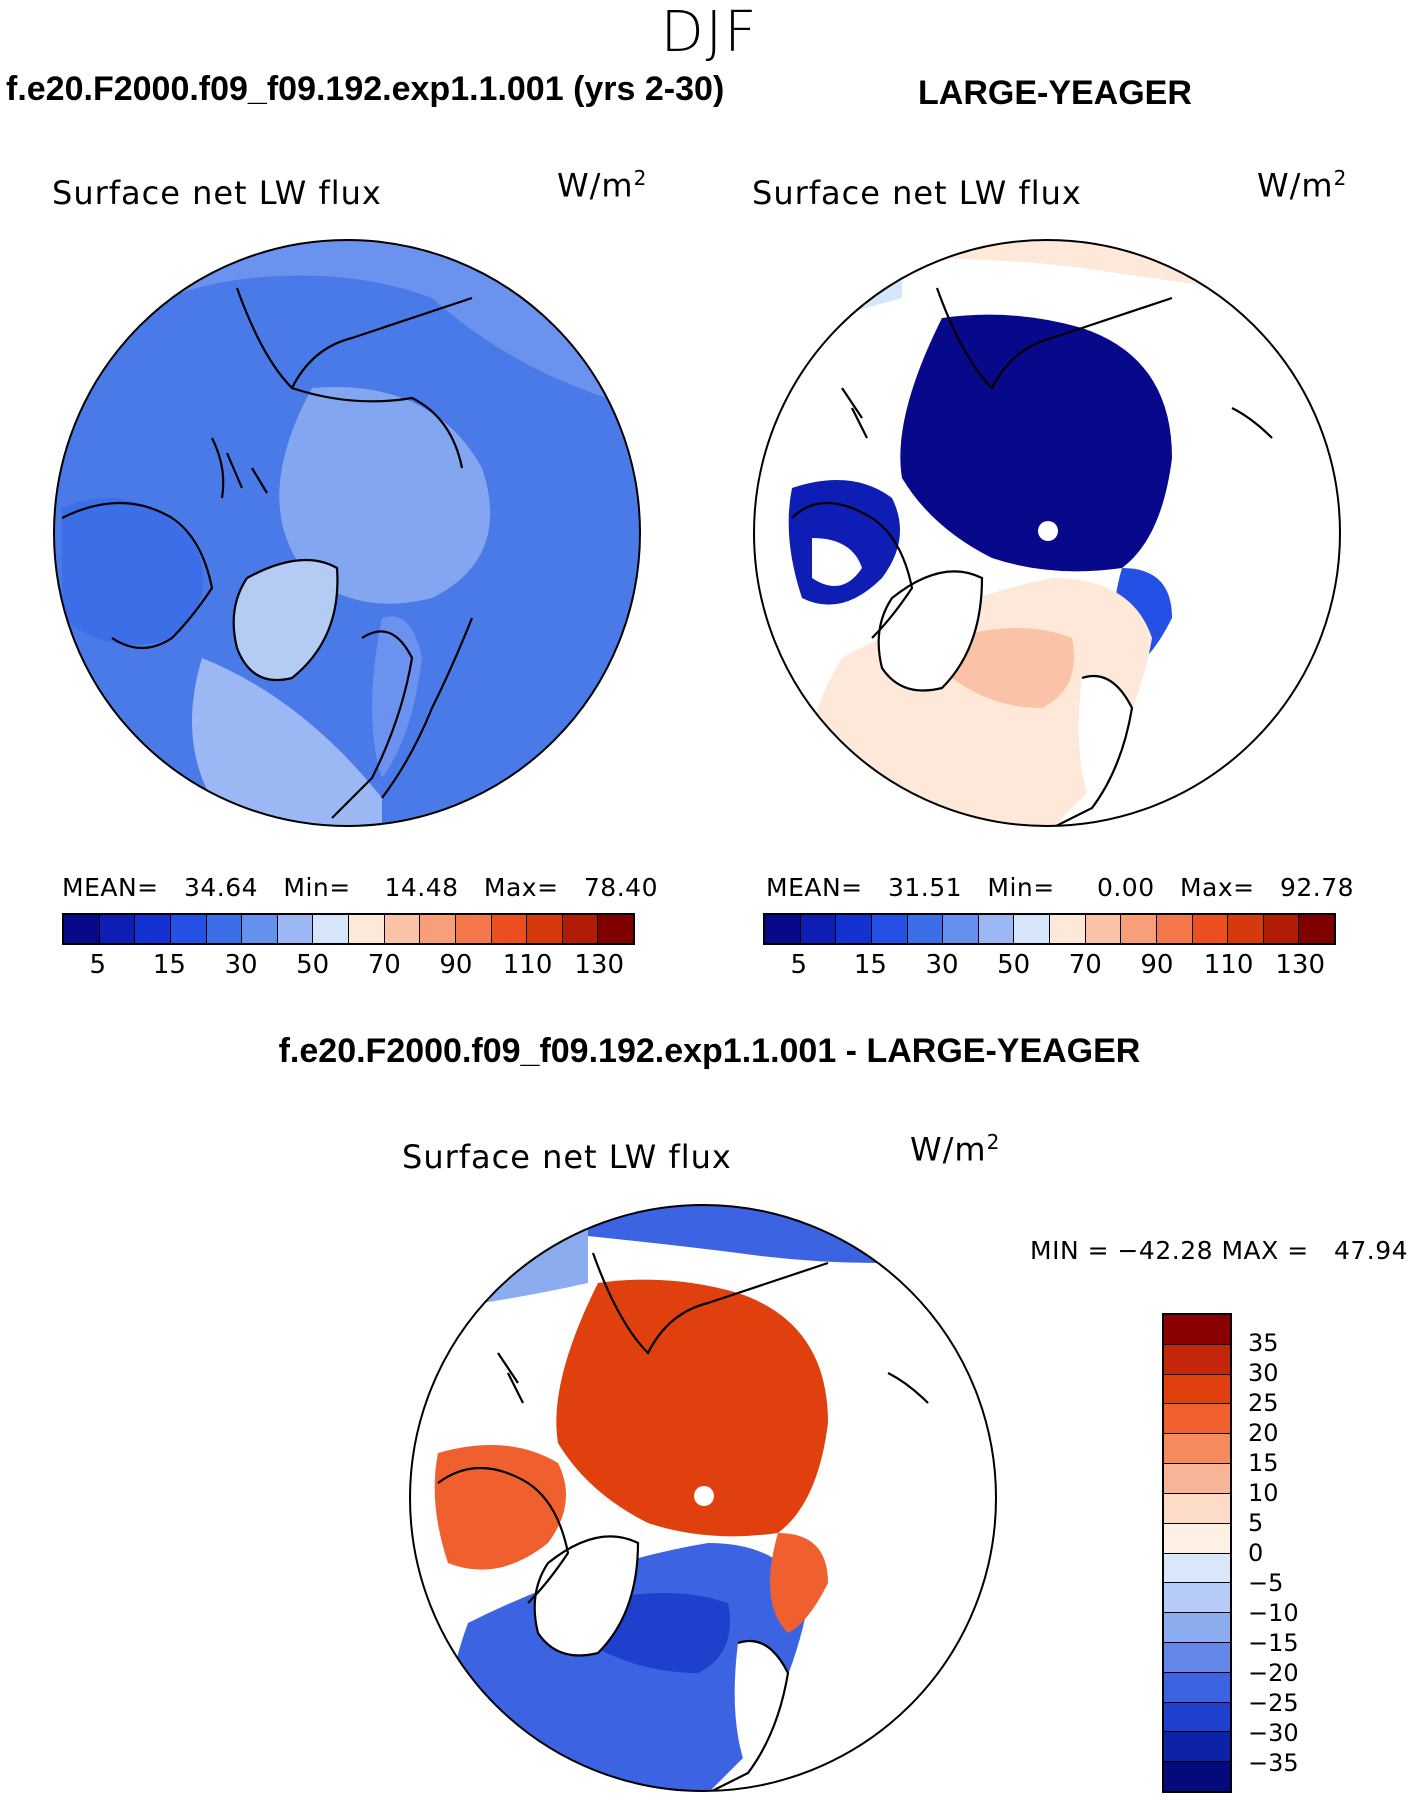  Describe the element at coordinates (955, 1149) in the screenshot. I see `diff-units: W/m2` at that location.